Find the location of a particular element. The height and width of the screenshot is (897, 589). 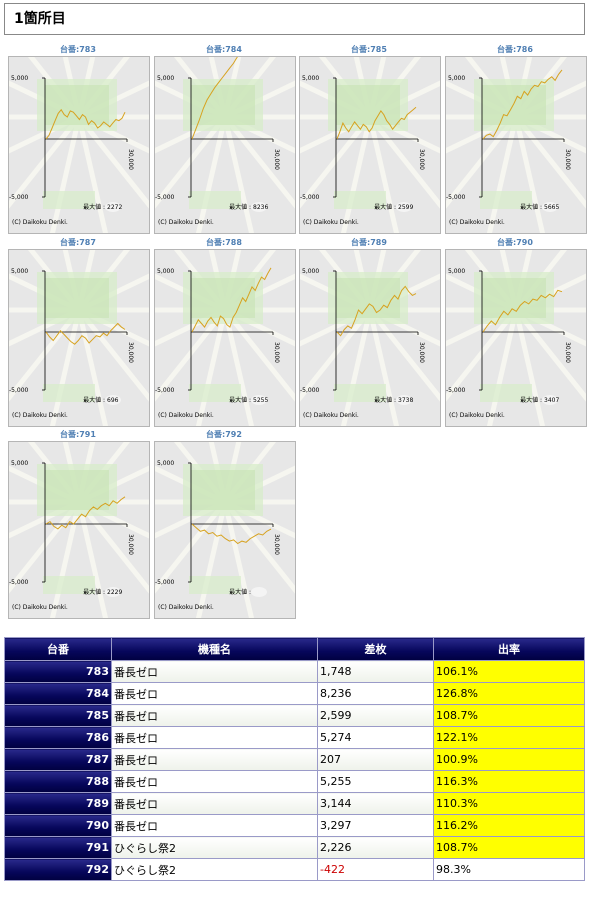

max-value: 2272 is located at coordinates (114, 207).